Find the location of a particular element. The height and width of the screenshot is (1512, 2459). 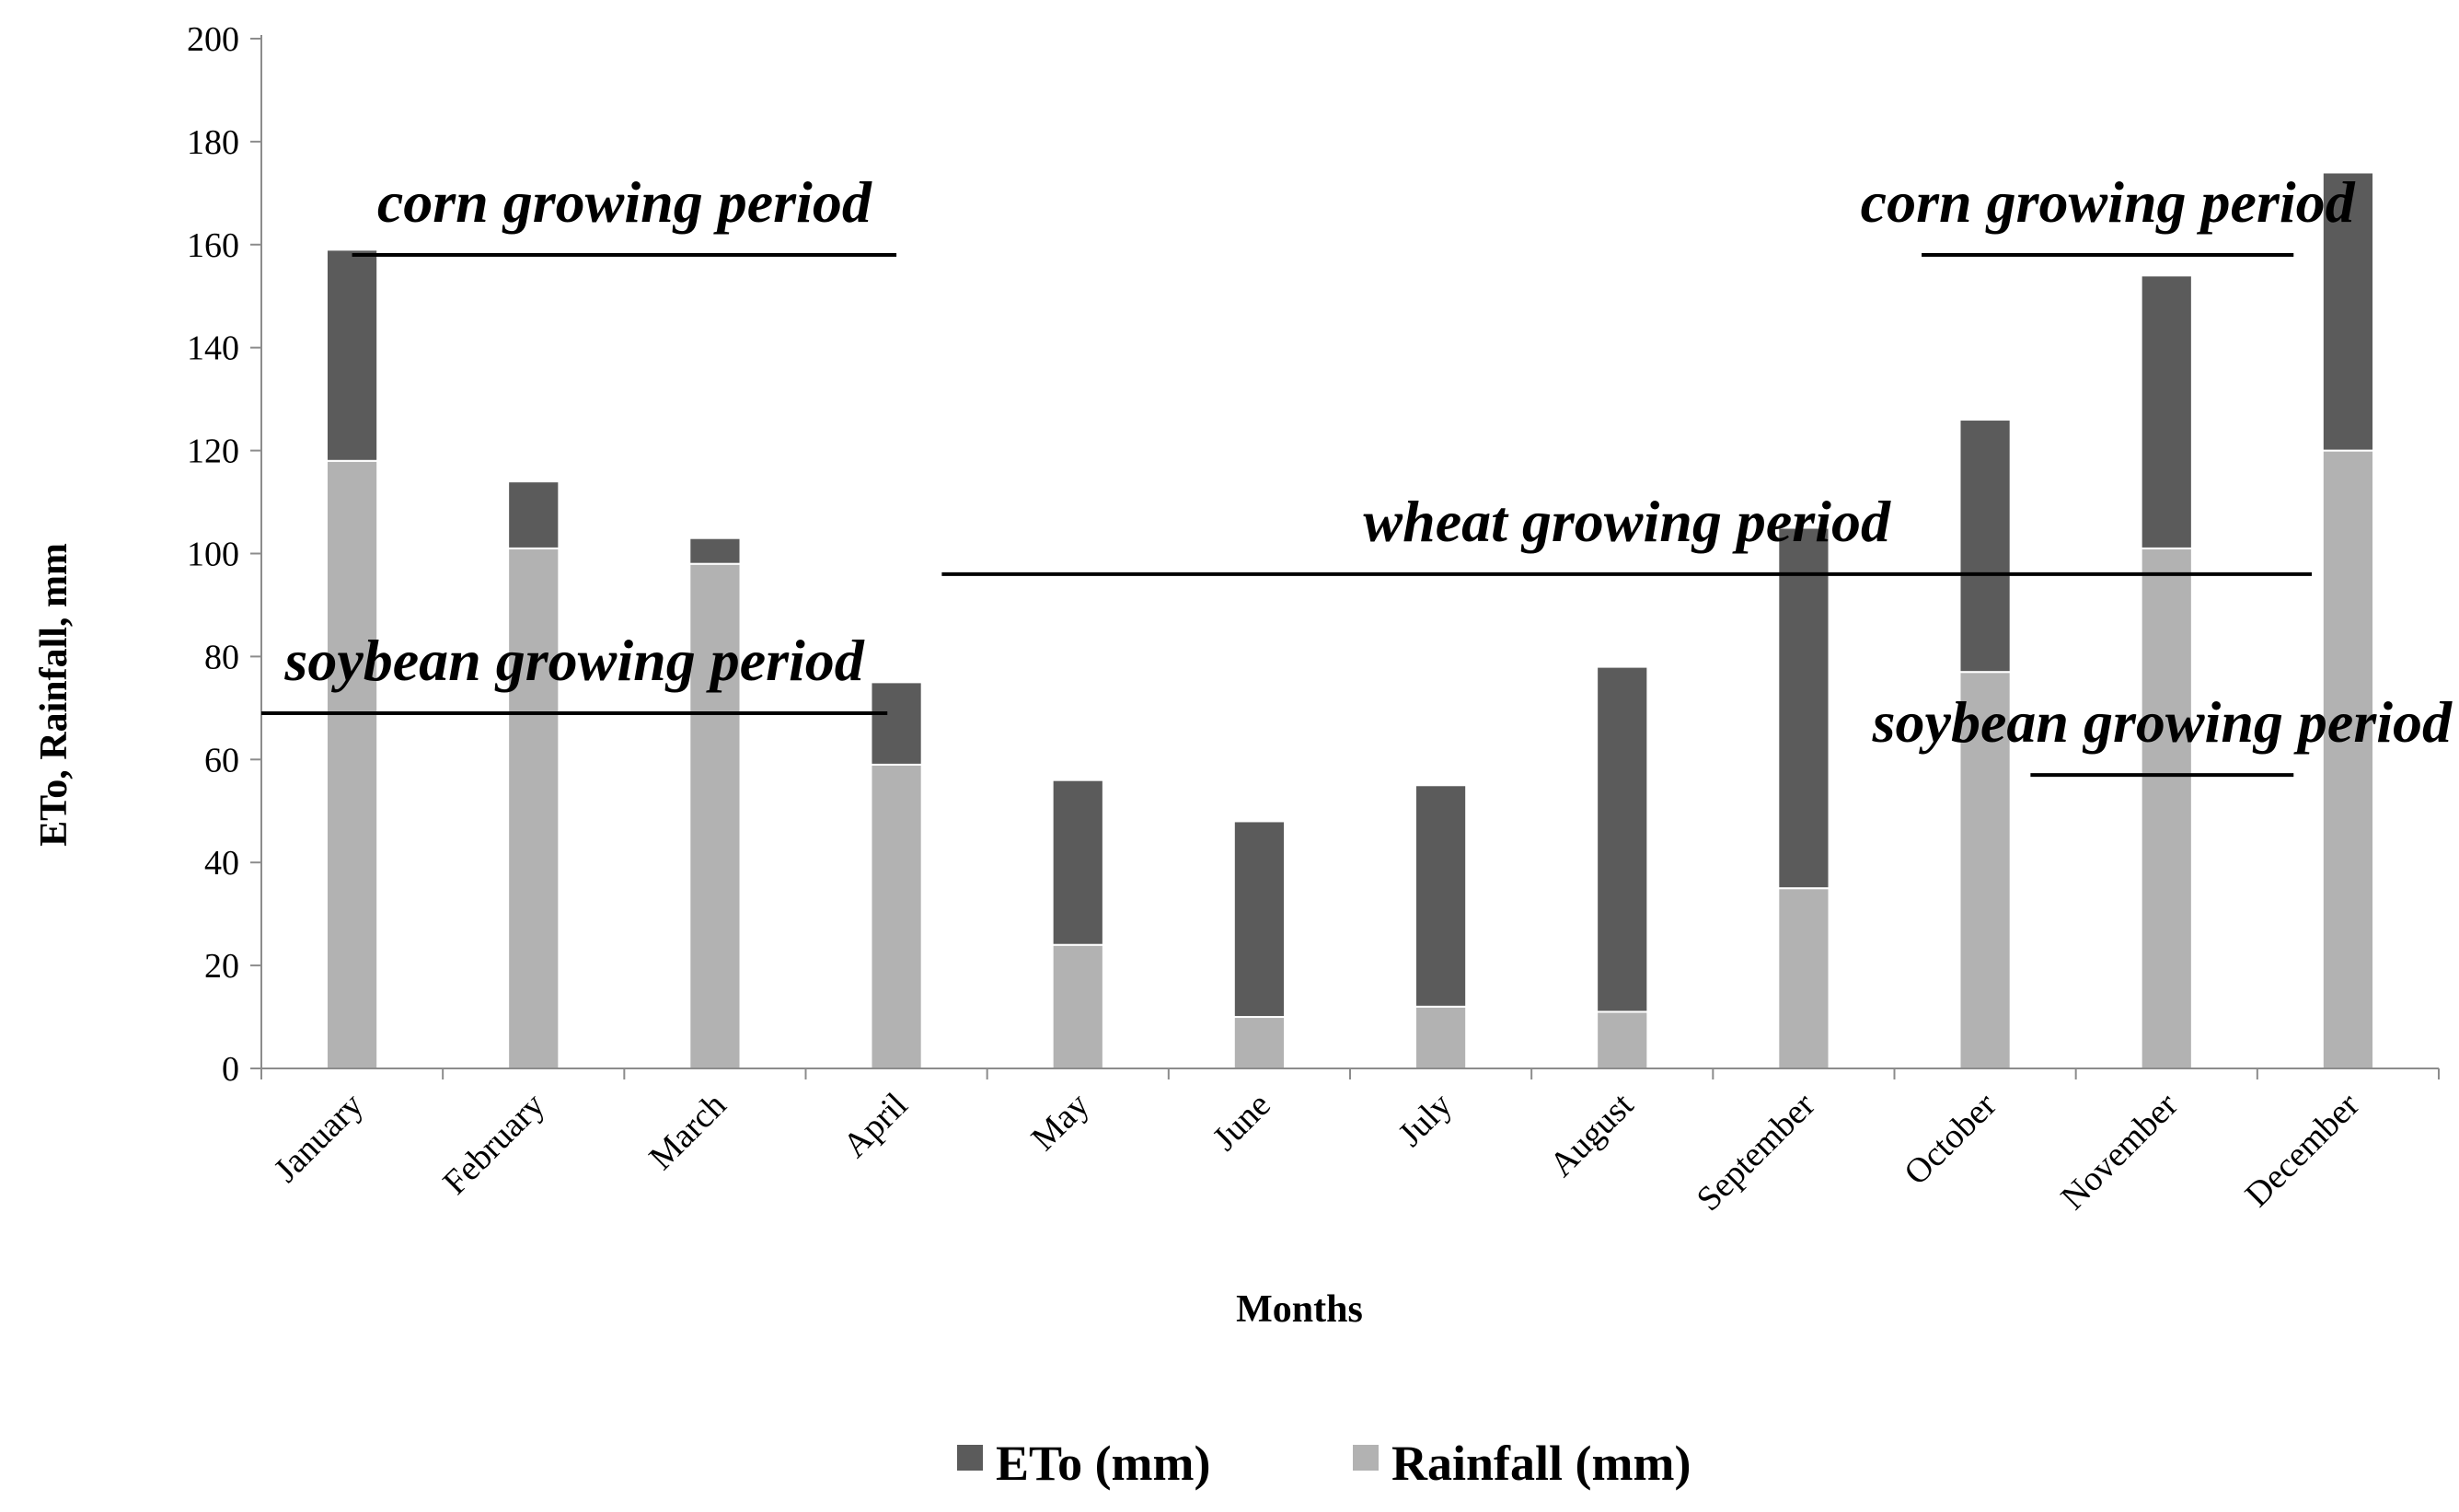

y-tick-label: 200 is located at coordinates (213, 39).